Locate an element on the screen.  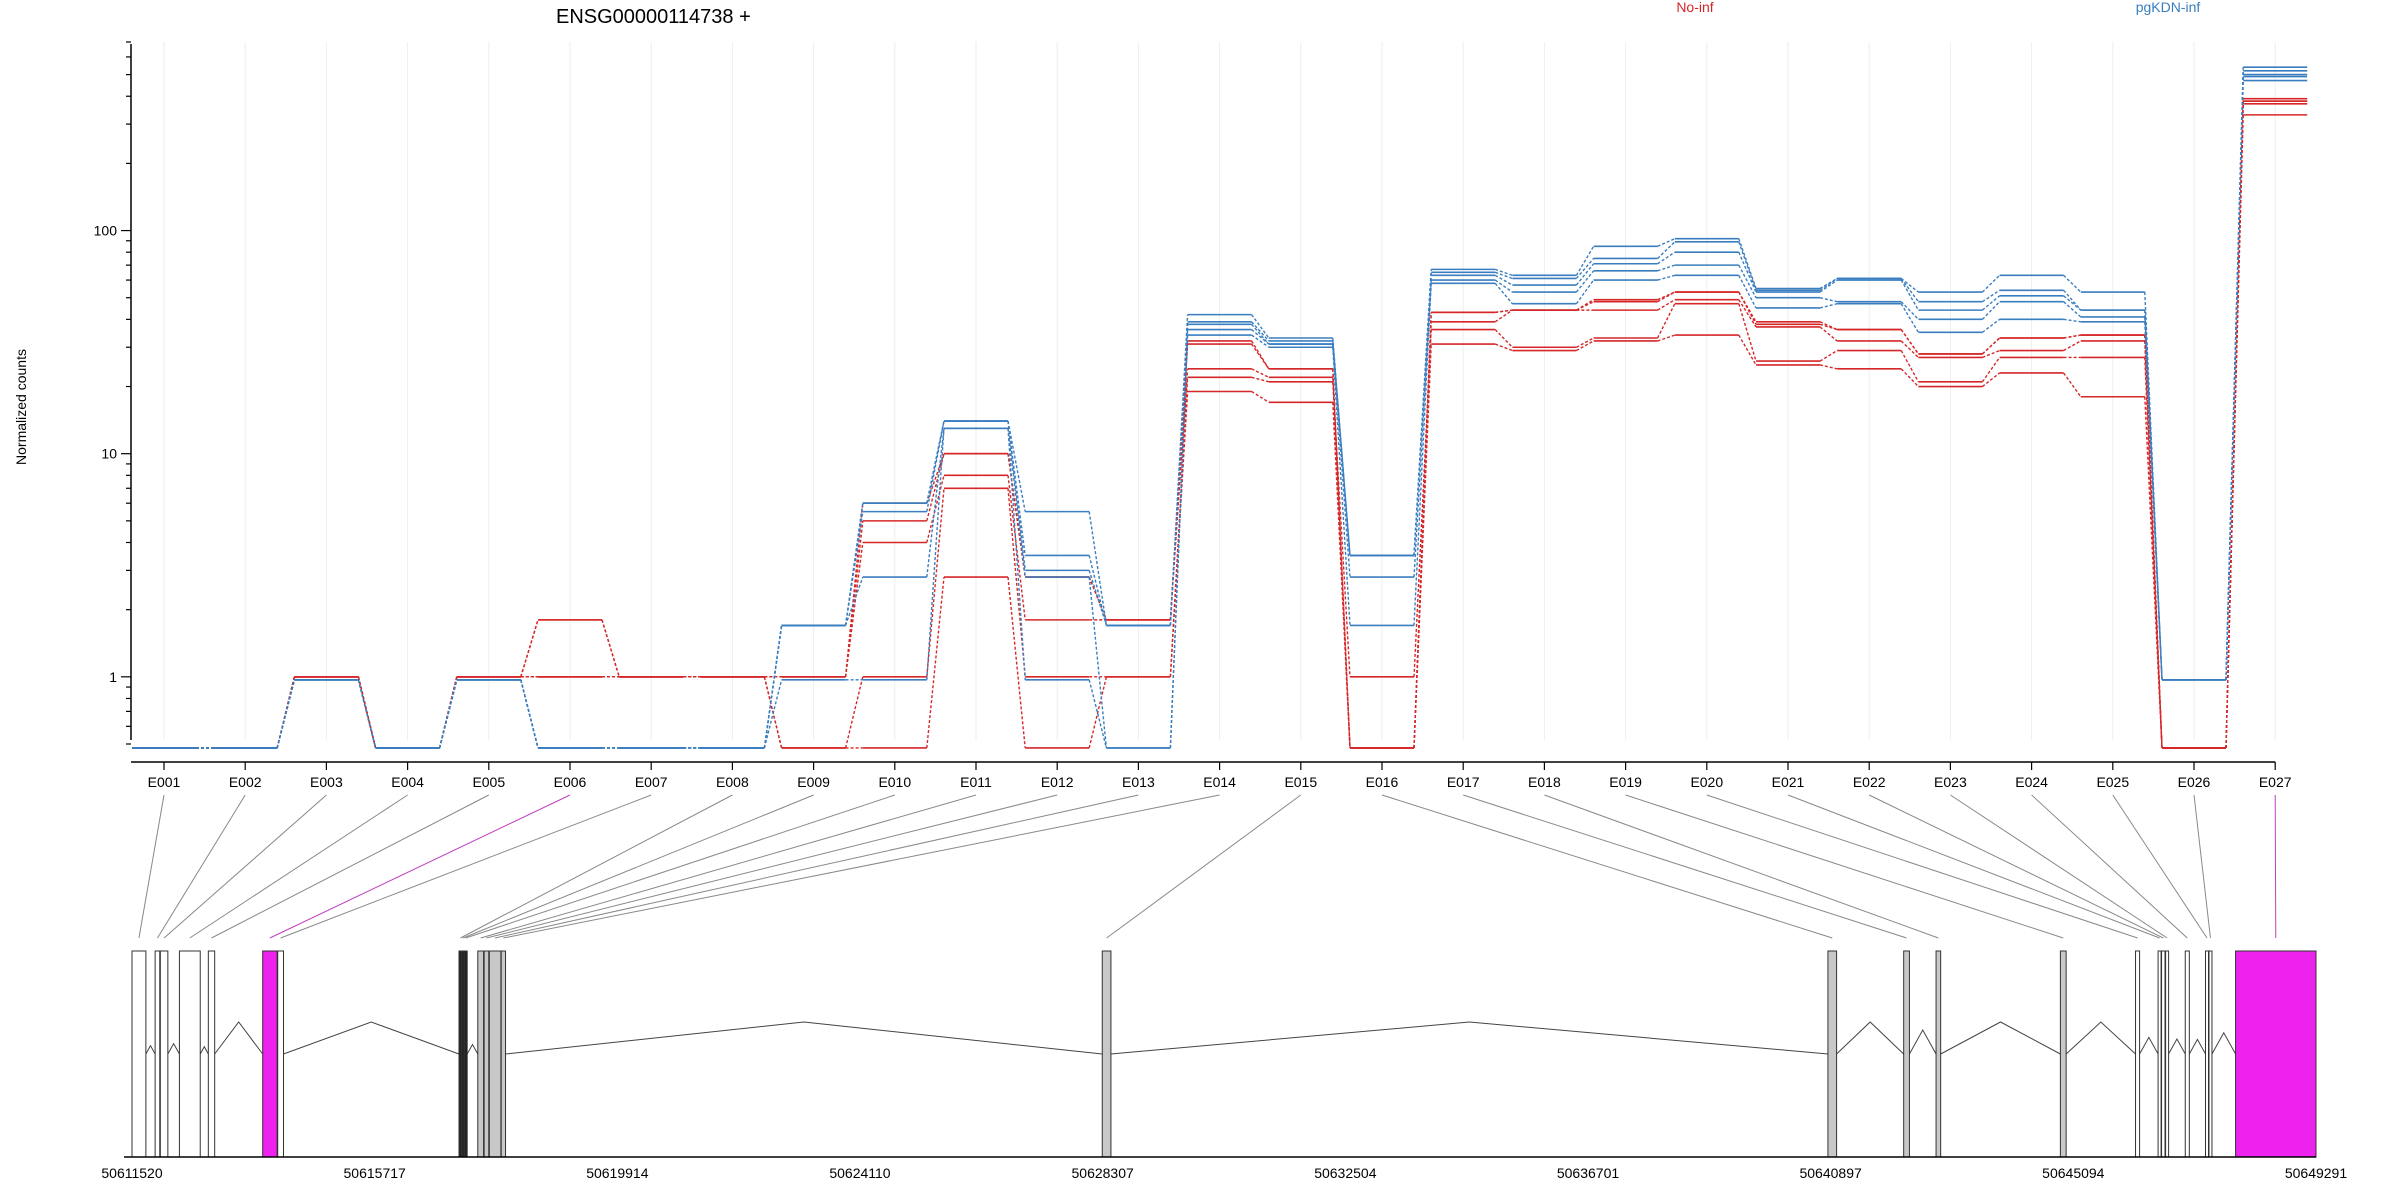
connector-pgkdn-inf-7-e017 is located at coordinates (1503, 286).